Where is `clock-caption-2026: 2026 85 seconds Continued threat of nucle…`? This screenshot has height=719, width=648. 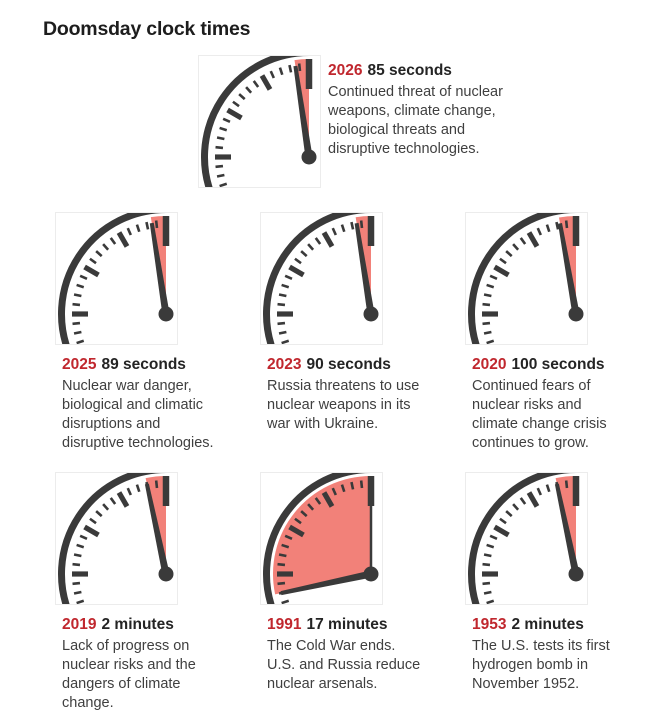
clock-caption-2026: 2026 85 seconds Continued threat of nucle… is located at coordinates (428, 110).